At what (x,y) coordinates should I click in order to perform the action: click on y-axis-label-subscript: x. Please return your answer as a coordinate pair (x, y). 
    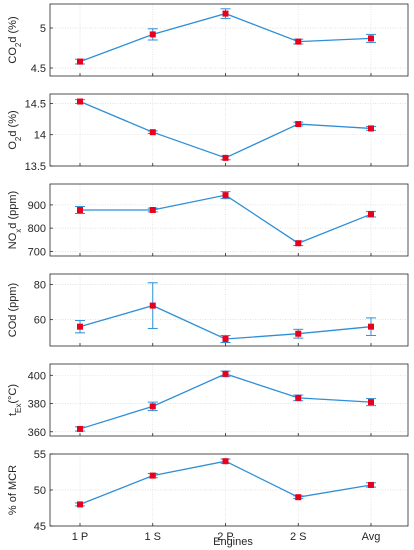
    Looking at the image, I should click on (18, 231).